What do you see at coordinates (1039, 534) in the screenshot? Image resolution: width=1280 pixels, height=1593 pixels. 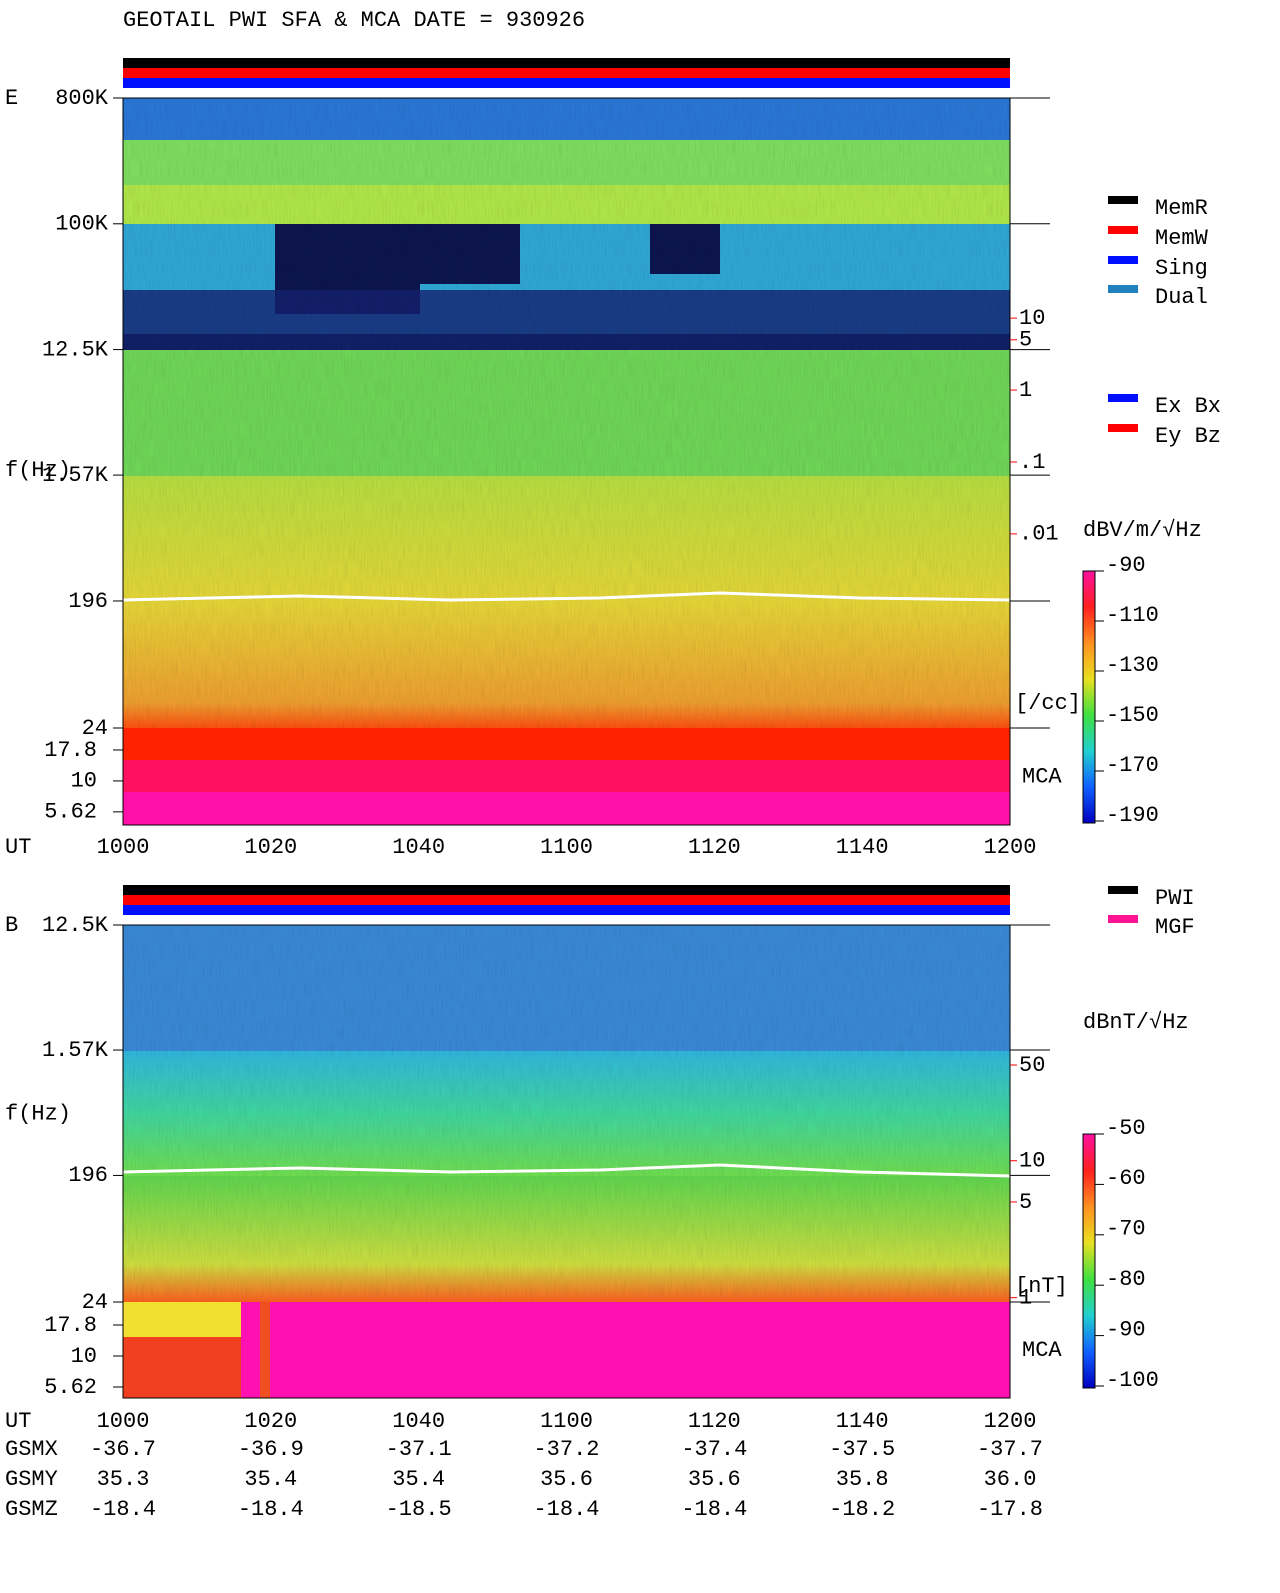 I see `density-tick-label: .01` at bounding box center [1039, 534].